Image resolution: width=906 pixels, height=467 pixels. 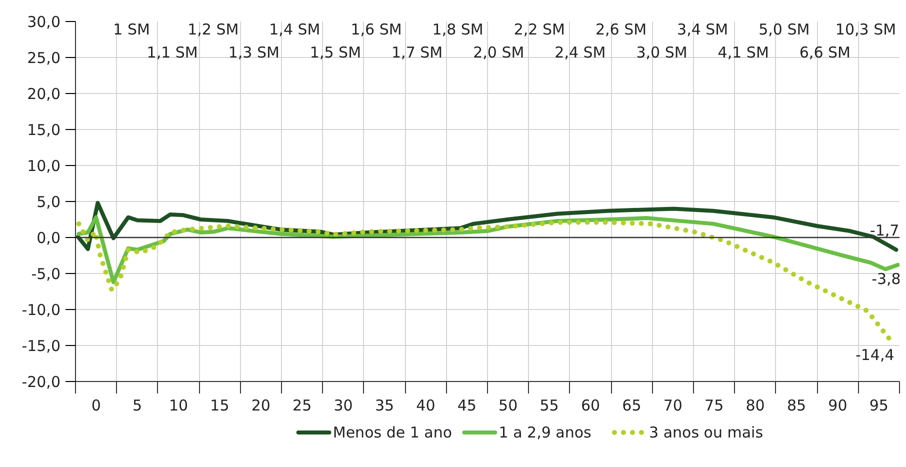 What do you see at coordinates (41, 382) in the screenshot?
I see `y-tick-label: -20,0` at bounding box center [41, 382].